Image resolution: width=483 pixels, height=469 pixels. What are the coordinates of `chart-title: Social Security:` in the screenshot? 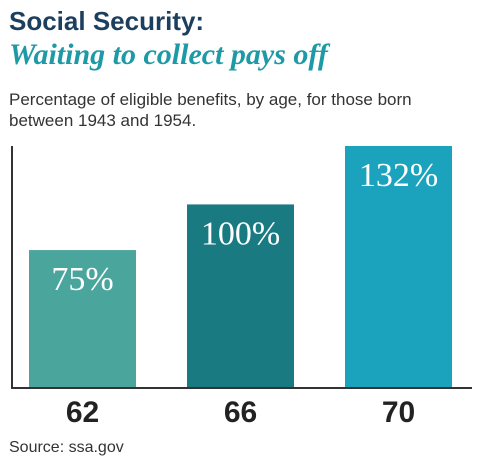 It's located at (107, 21).